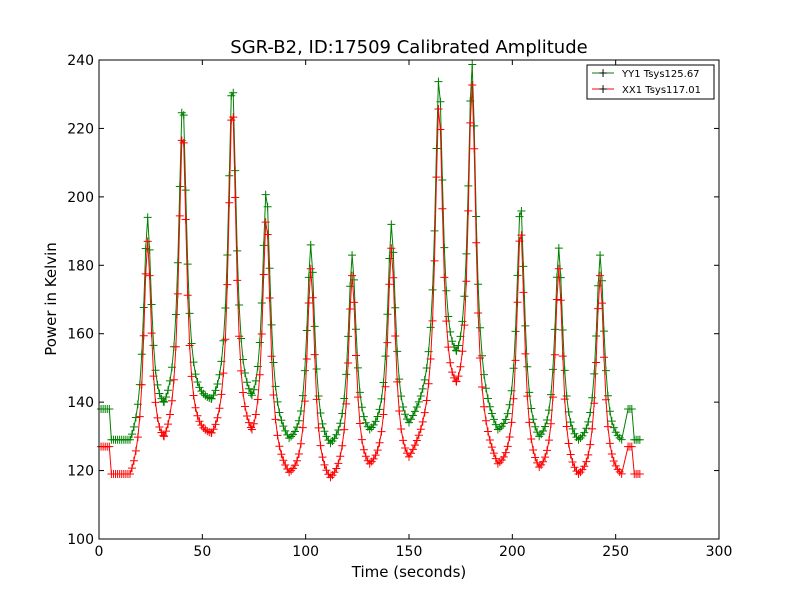 This screenshot has height=600, width=800. What do you see at coordinates (409, 552) in the screenshot?
I see `x-tick-label: 150` at bounding box center [409, 552].